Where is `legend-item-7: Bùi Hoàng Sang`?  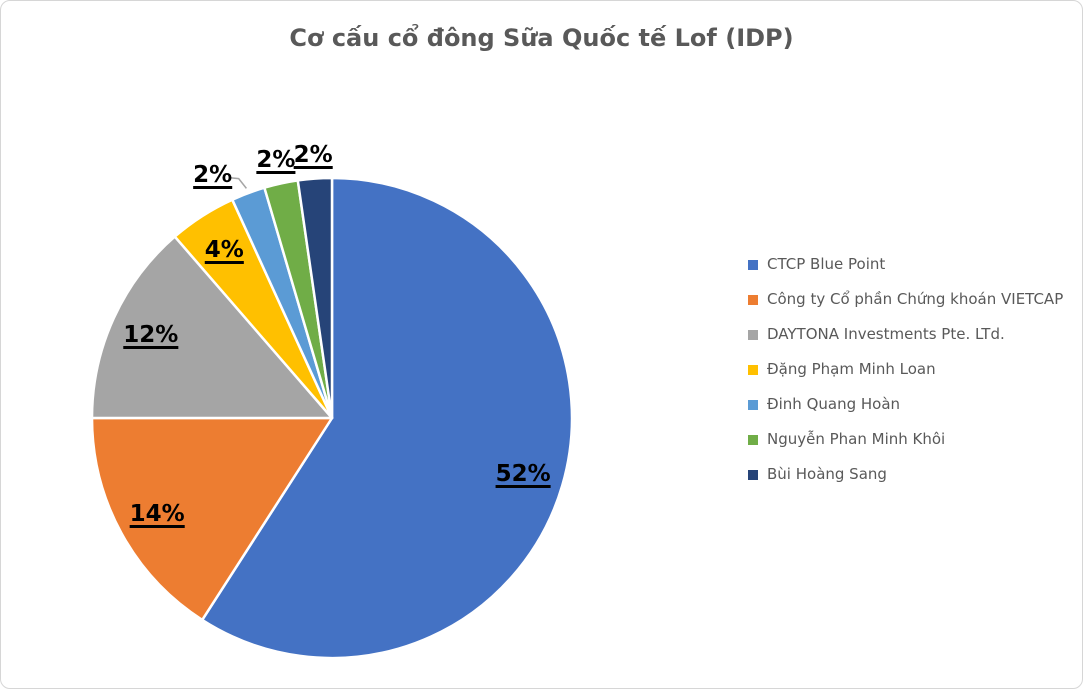 legend-item-7: Bùi Hoàng Sang is located at coordinates (905, 474).